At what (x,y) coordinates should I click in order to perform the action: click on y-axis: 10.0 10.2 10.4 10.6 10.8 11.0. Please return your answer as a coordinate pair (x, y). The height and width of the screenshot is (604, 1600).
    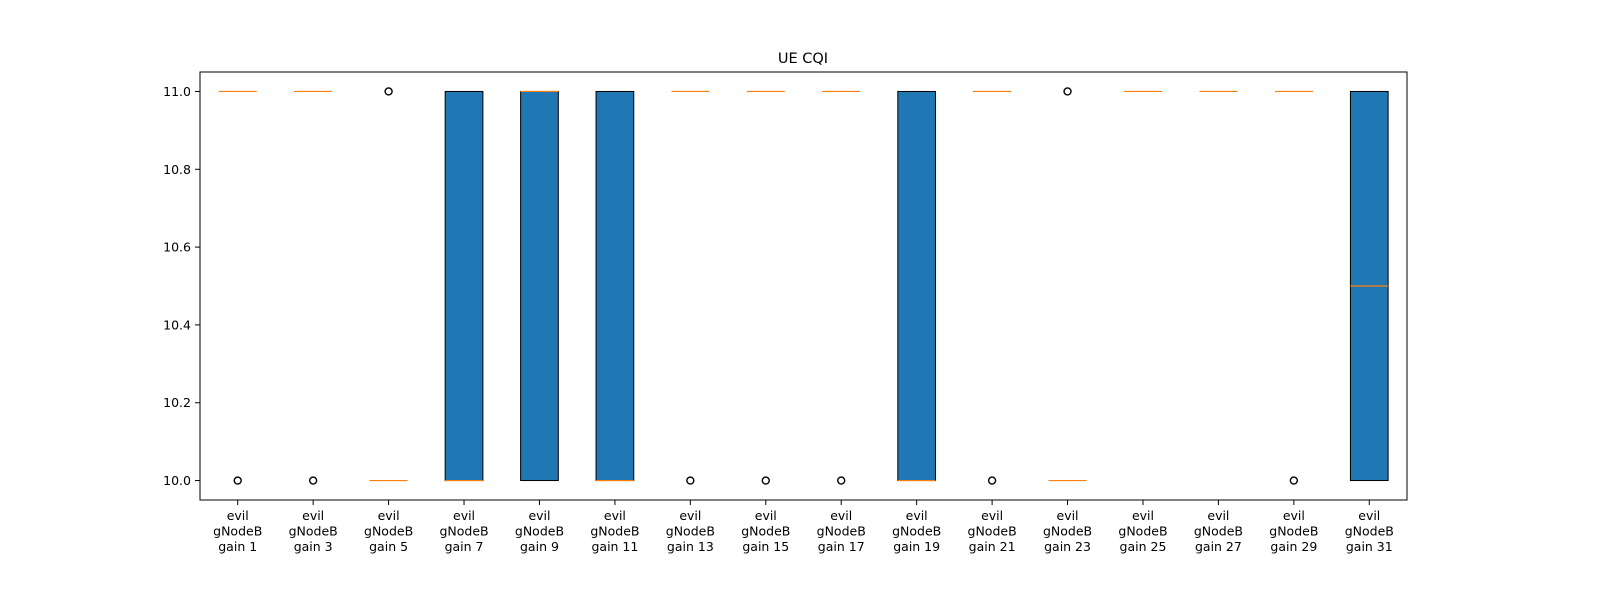
    Looking at the image, I should click on (181, 286).